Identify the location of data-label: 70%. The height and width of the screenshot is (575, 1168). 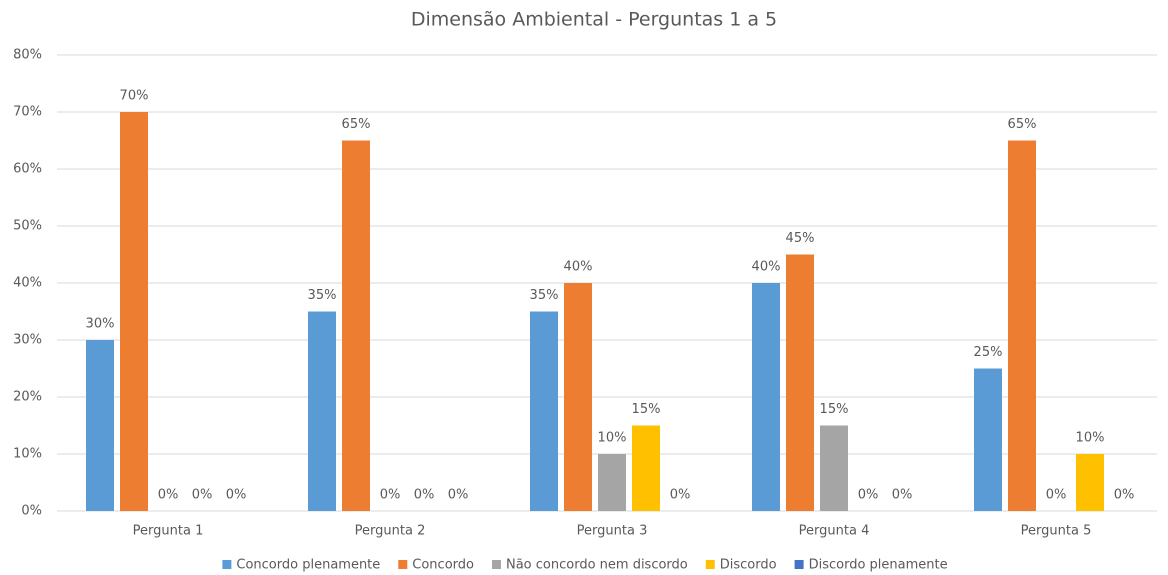
(134, 96).